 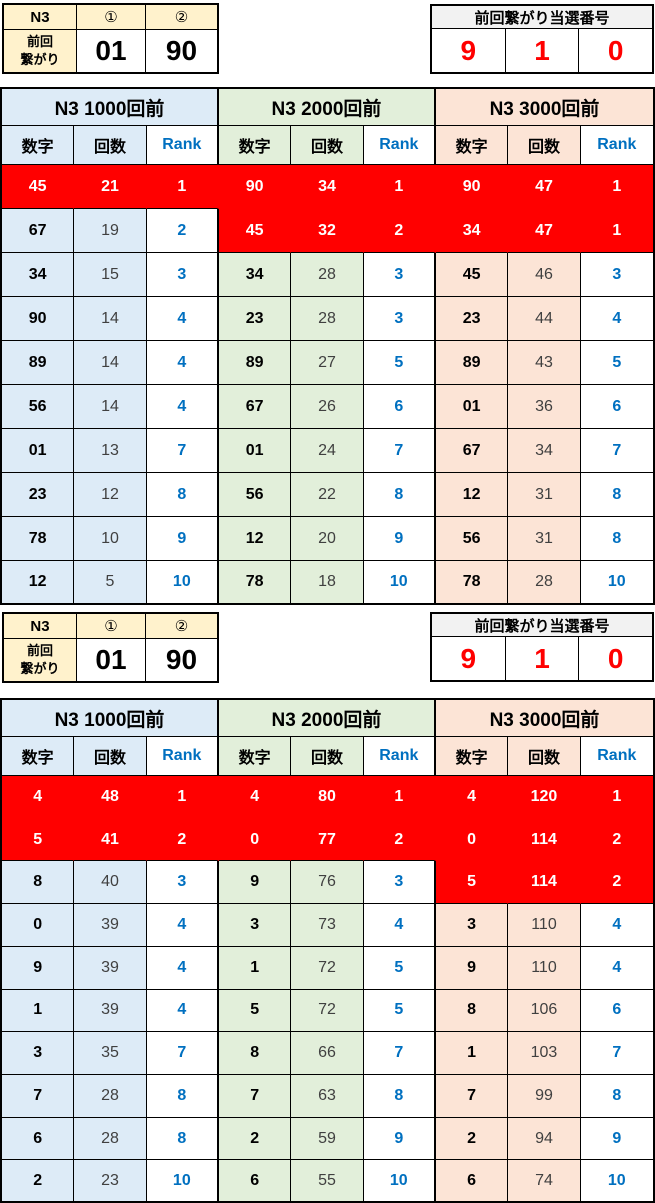 What do you see at coordinates (472, 231) in the screenshot?
I see `digit-cell: 34` at bounding box center [472, 231].